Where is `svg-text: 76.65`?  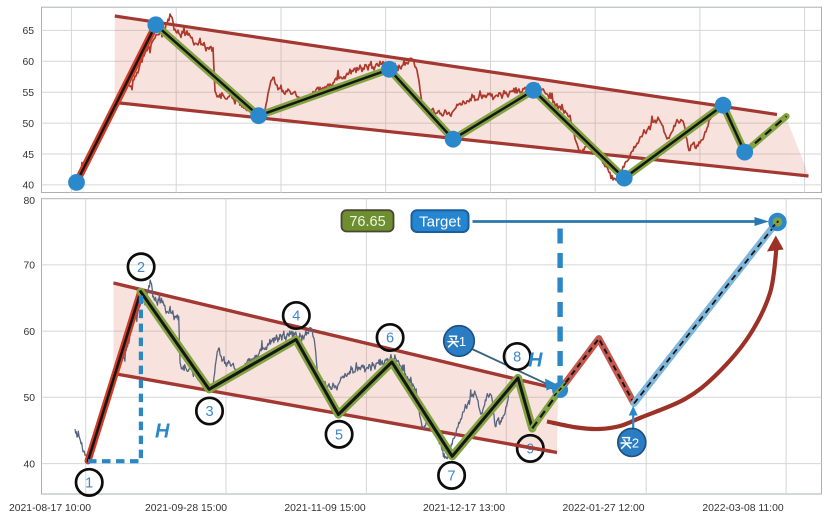 svg-text: 76.65 is located at coordinates (367, 222).